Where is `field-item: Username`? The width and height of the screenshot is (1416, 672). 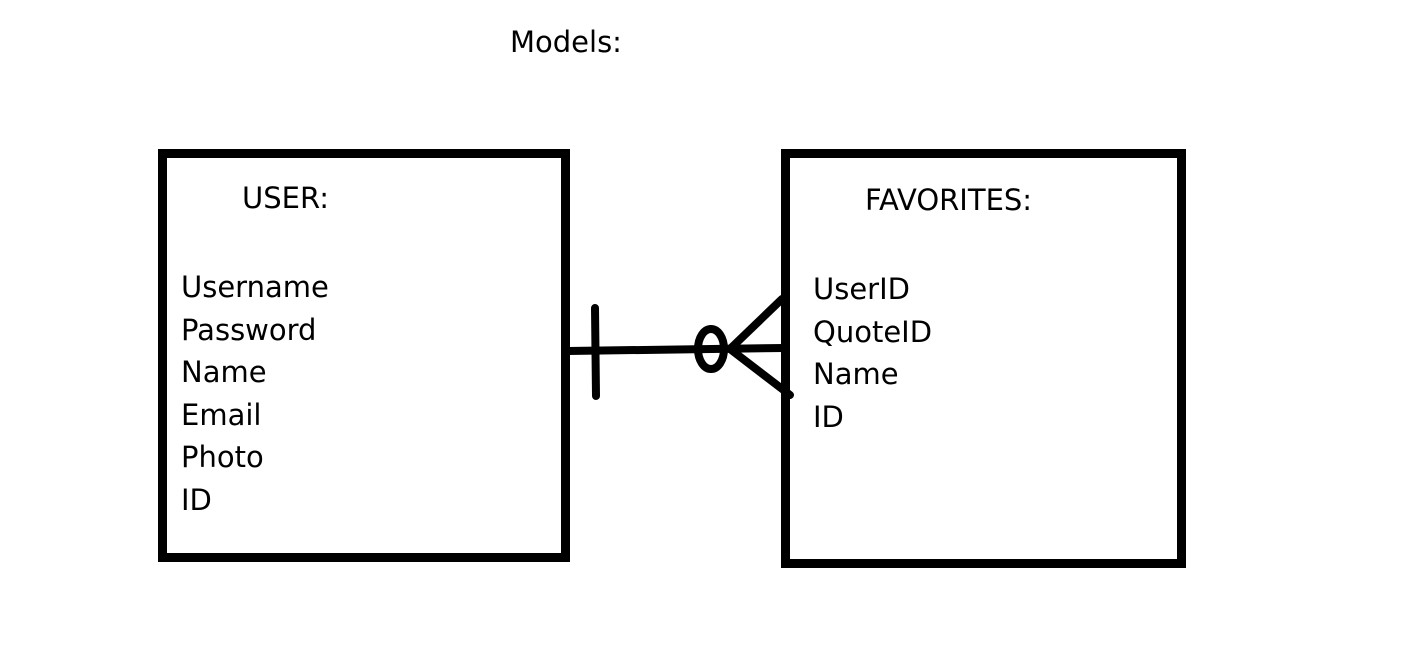
field-item: Username is located at coordinates (255, 287).